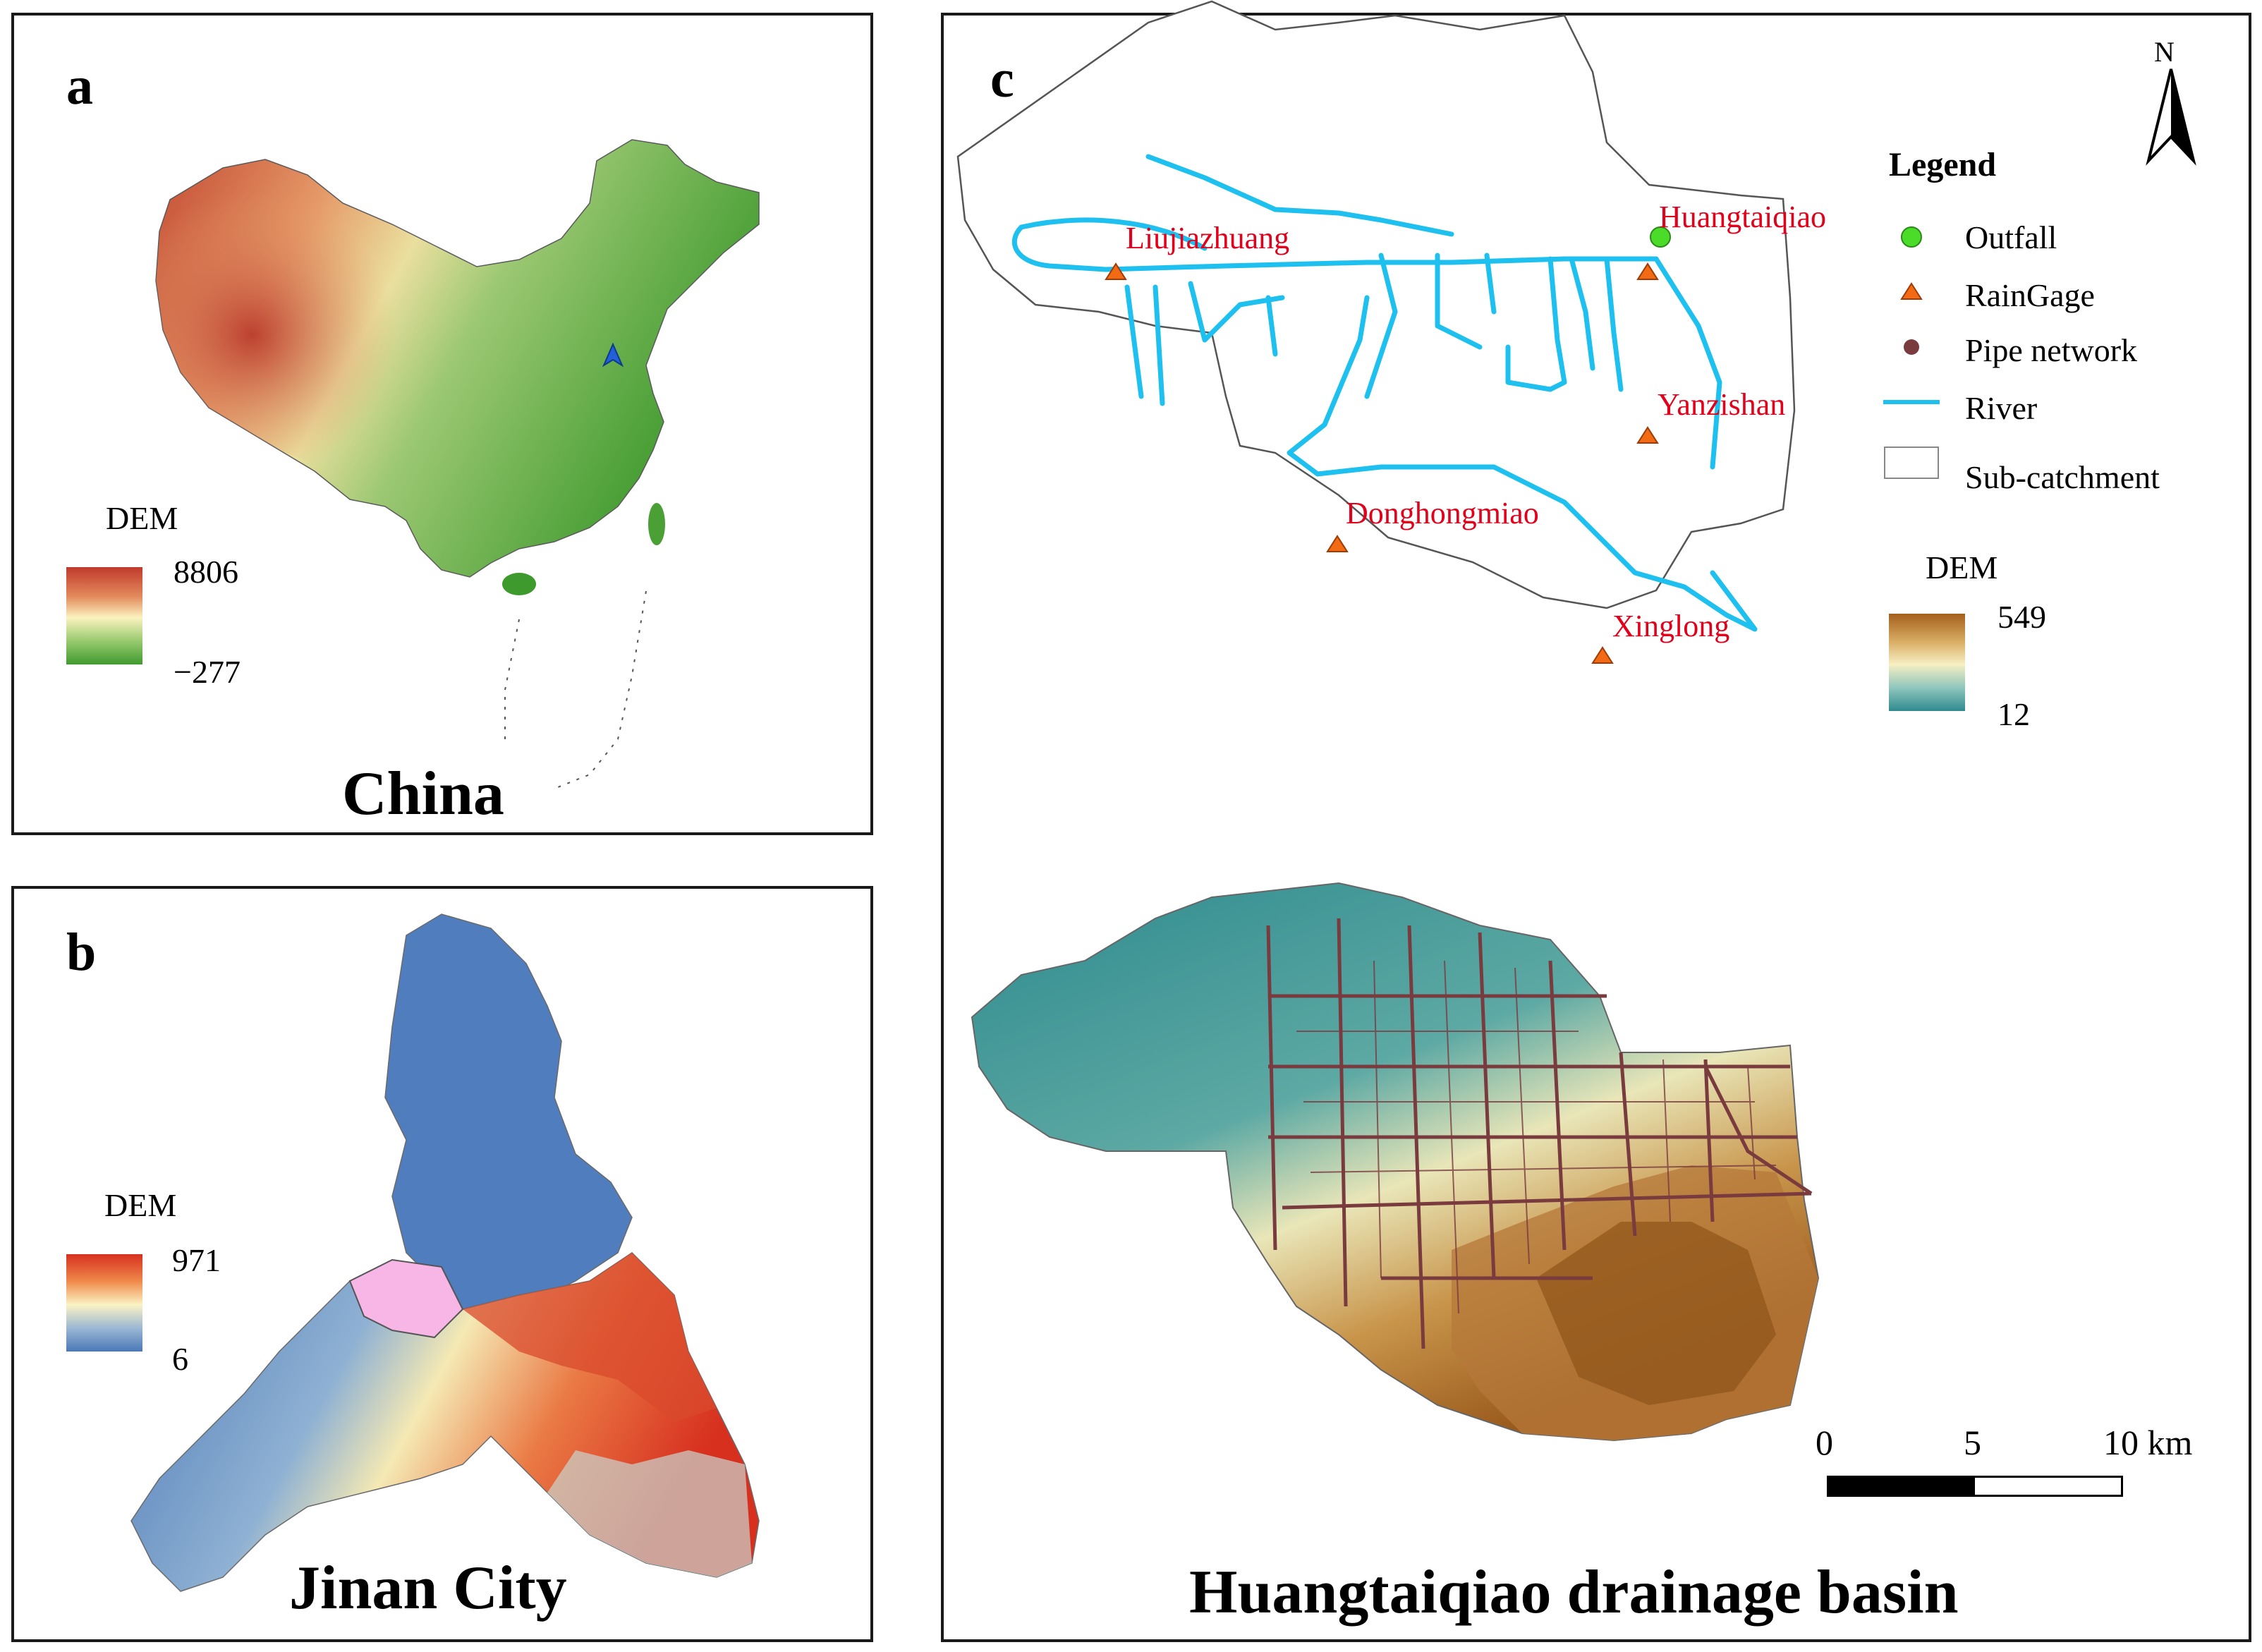  What do you see at coordinates (2014, 714) in the screenshot?
I see `dem-min-c: 12` at bounding box center [2014, 714].